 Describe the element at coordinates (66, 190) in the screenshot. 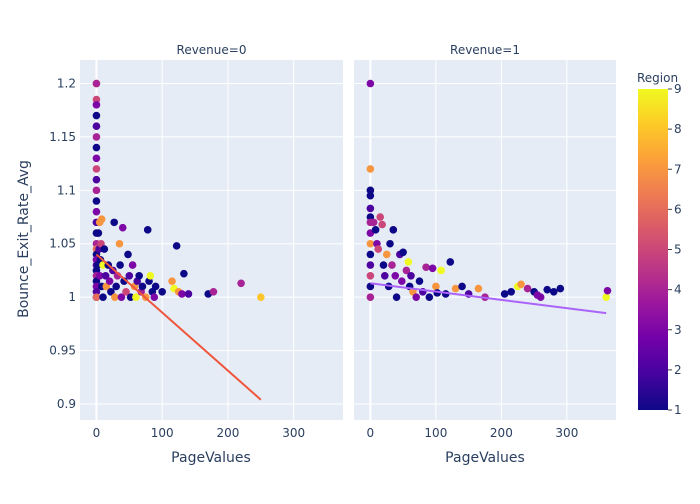

I see `y-tick-label: 1.1` at that location.